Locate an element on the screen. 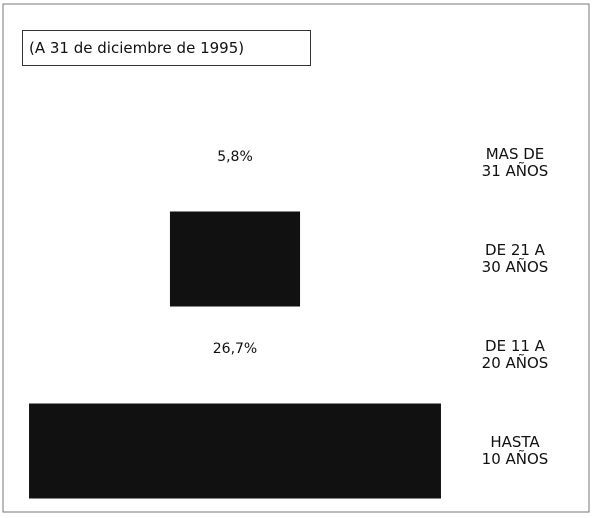 Image resolution: width=594 pixels, height=518 pixels. category-label: MAS DE 31 AÑOS is located at coordinates (515, 162).